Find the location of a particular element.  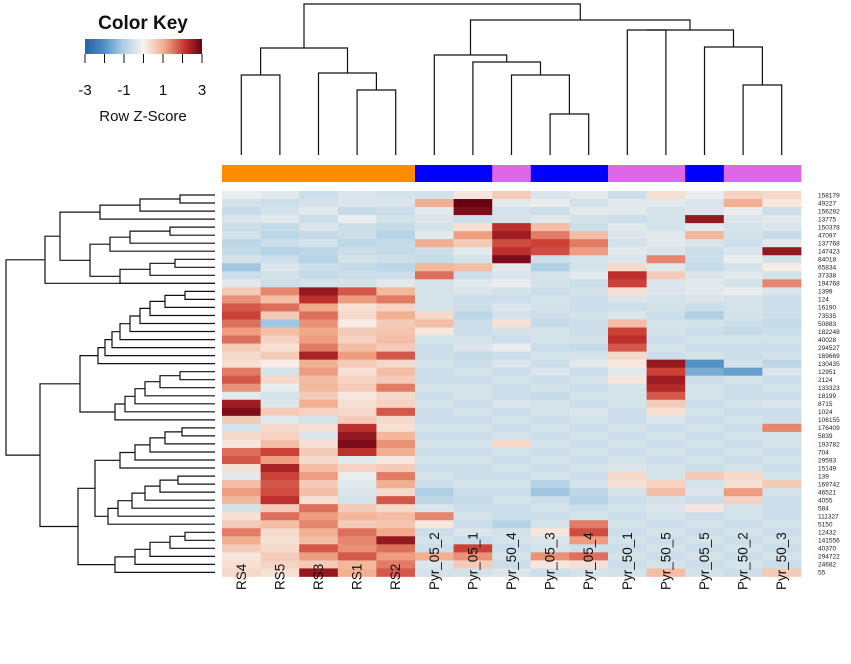

row-label: 12951 is located at coordinates (827, 372).